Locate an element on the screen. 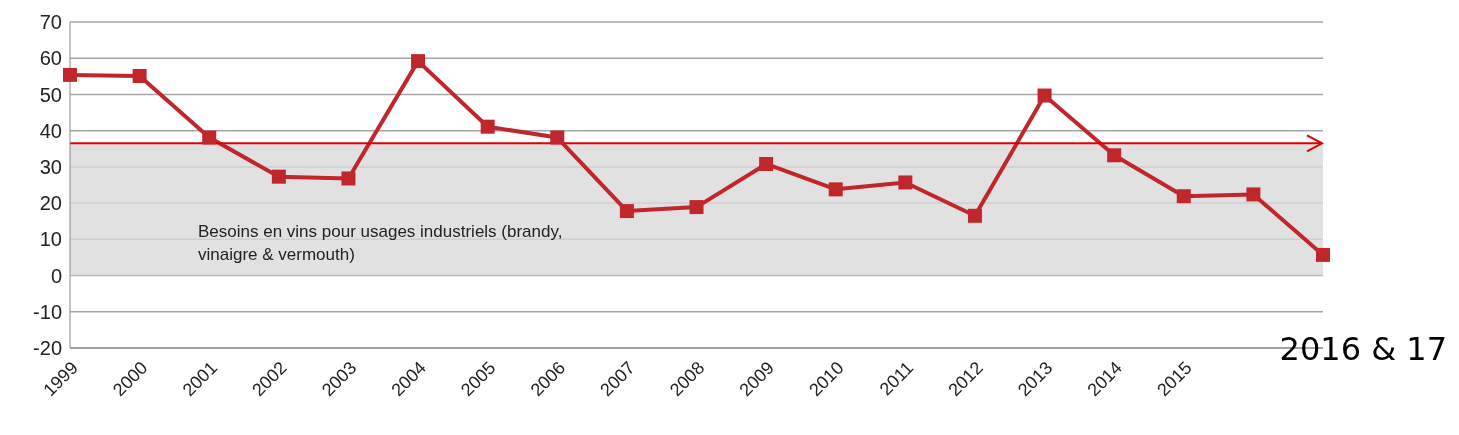 This screenshot has height=435, width=1459. y-tick-label: 20 is located at coordinates (50, 203).